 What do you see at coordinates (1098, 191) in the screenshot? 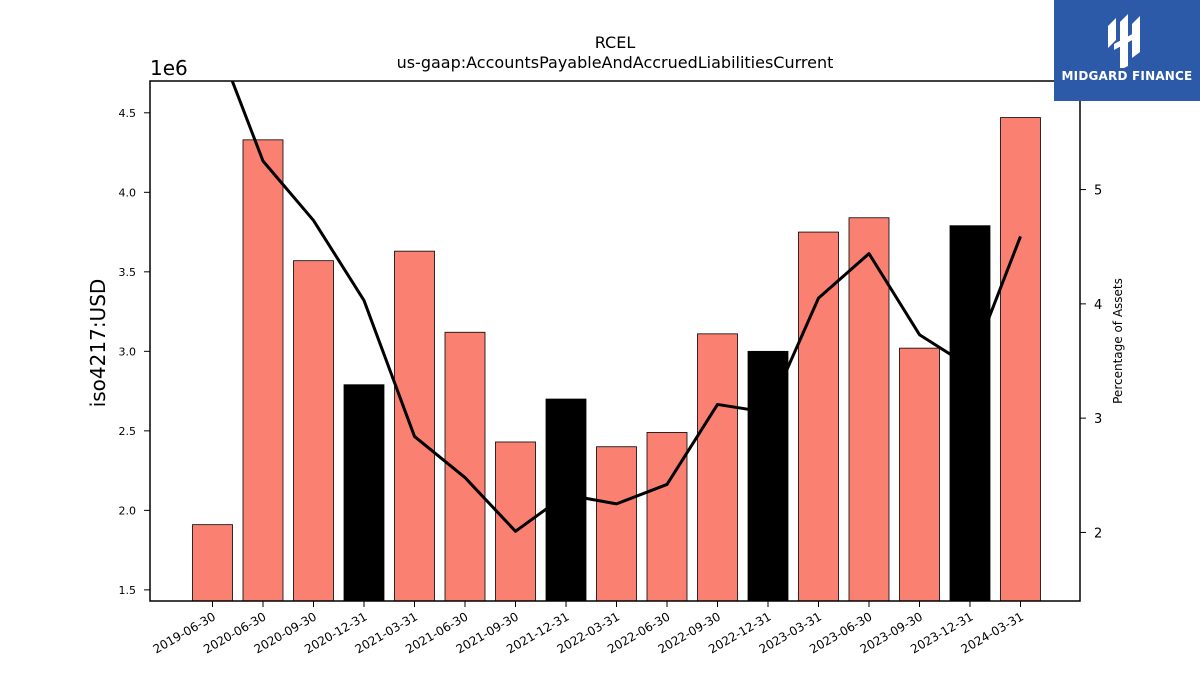
I see `y2-tick-label: 5` at bounding box center [1098, 191].